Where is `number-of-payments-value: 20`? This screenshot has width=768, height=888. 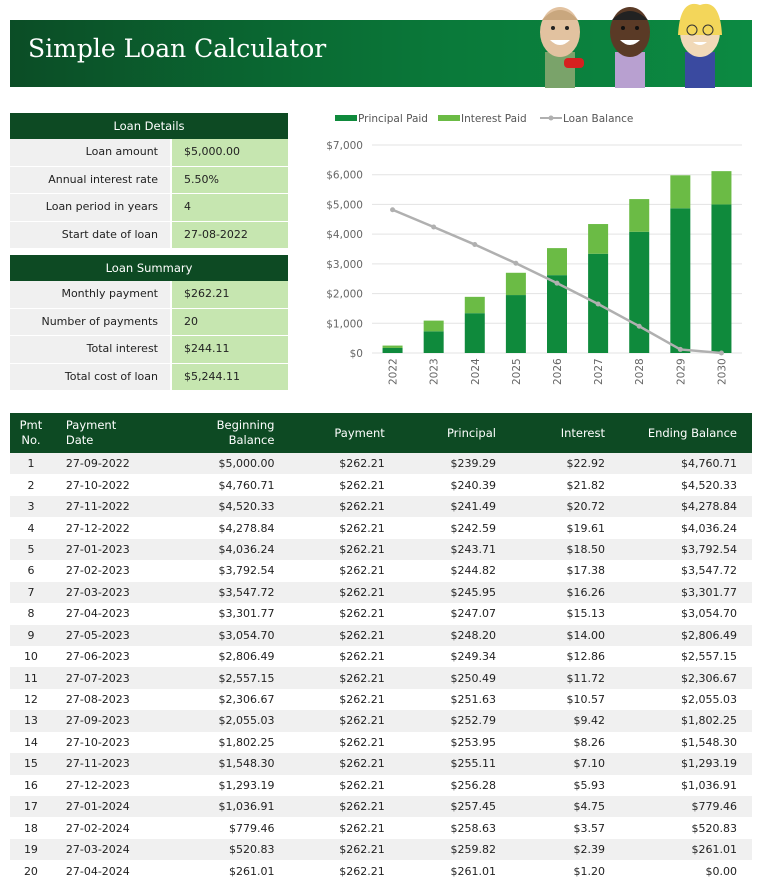
number-of-payments-value: 20 is located at coordinates (229, 321).